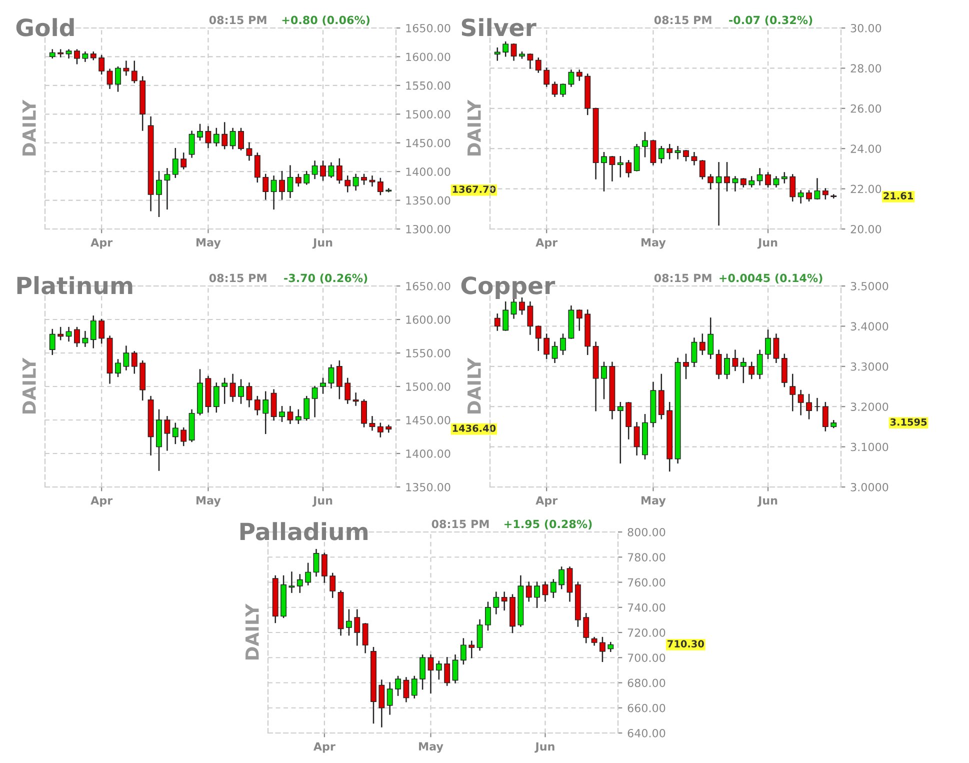  Describe the element at coordinates (866, 108) in the screenshot. I see `y-tick-label: 26.00` at that location.